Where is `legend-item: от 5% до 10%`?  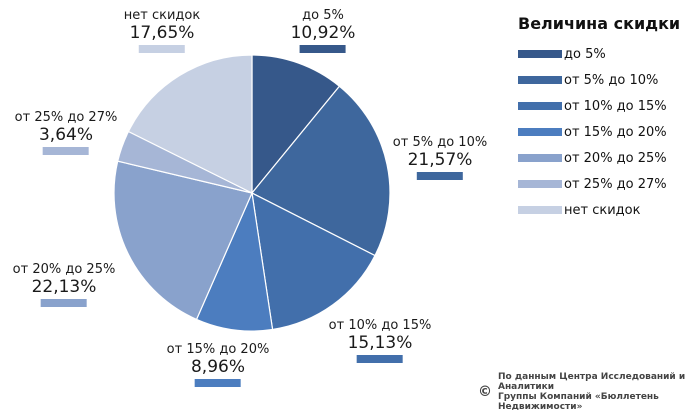
legend-item: от 5% до 10% is located at coordinates (599, 80).